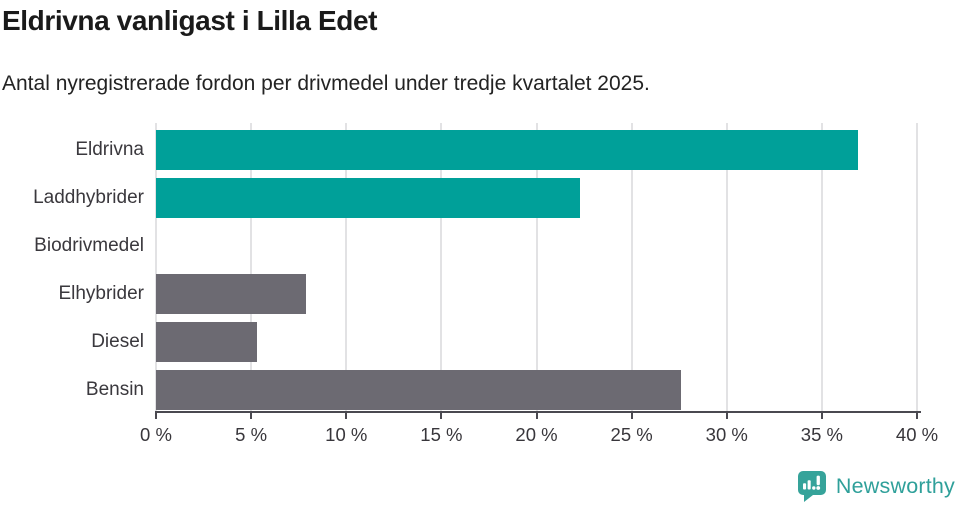  I want to click on x-axis-tick-label: 20 %, so click(536, 434).